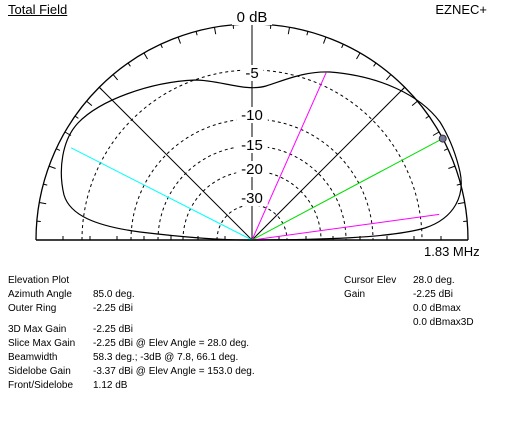  I want to click on frequency-label: 1.83 MHz, so click(452, 251).